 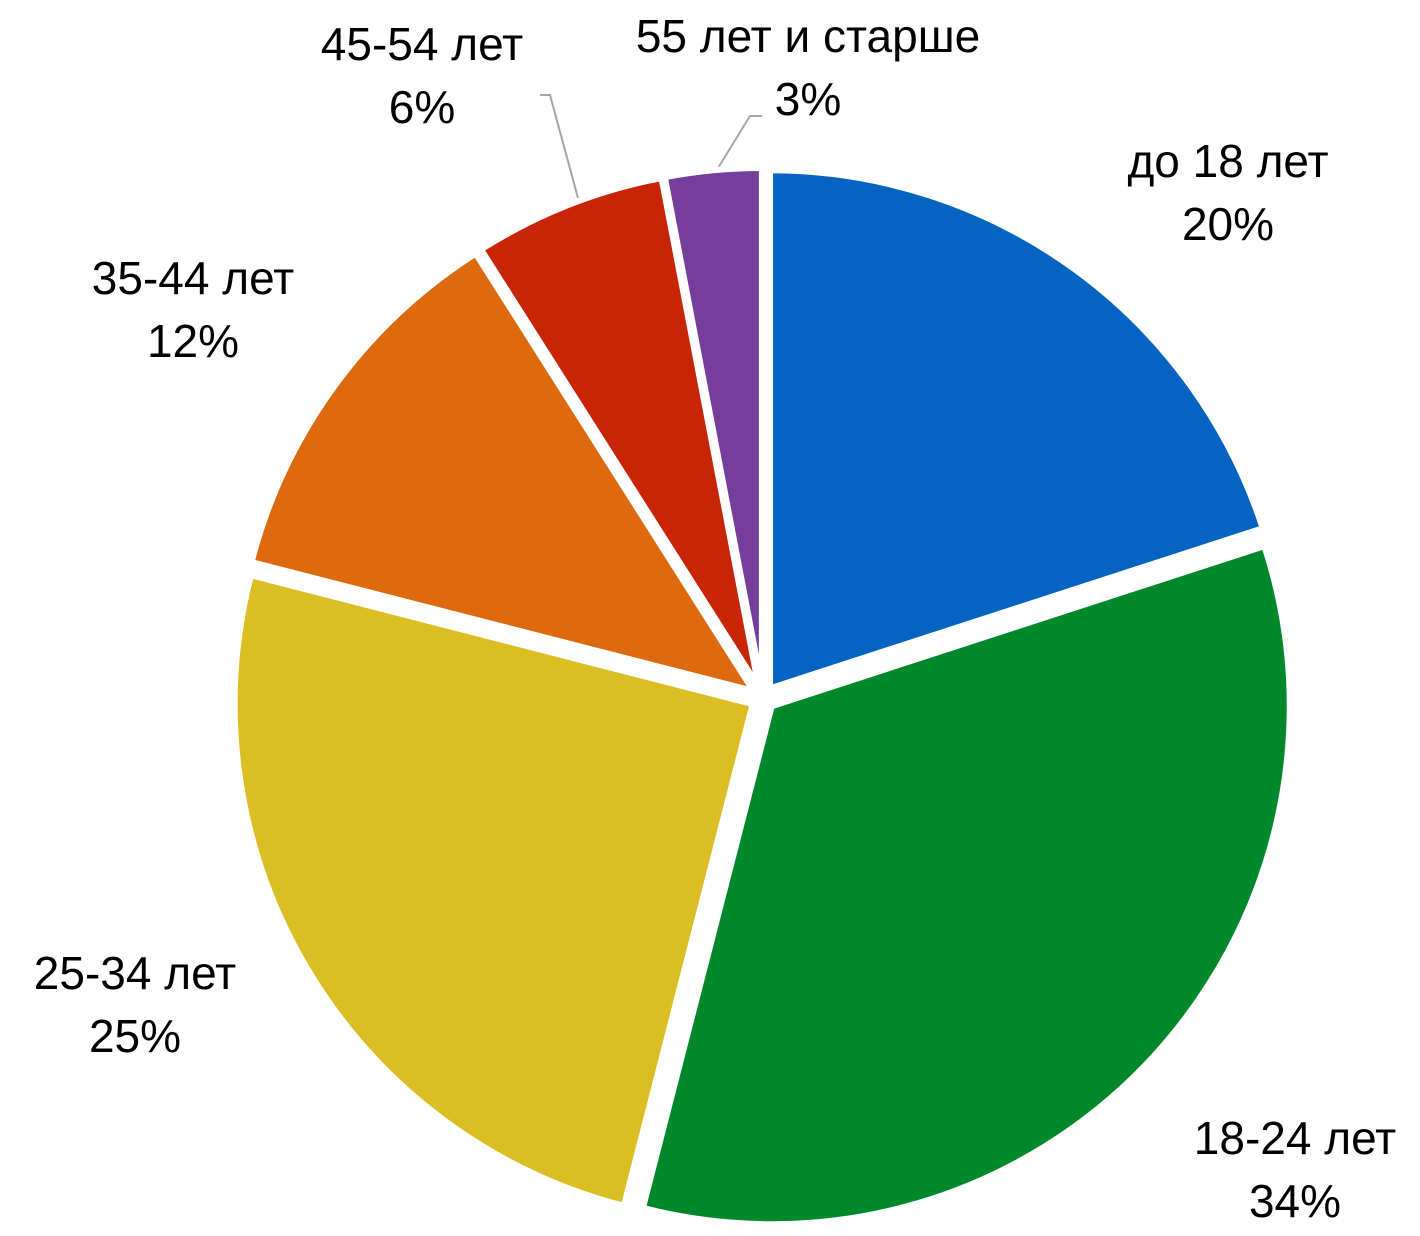 I want to click on slice-value-label: 12%, so click(x=193, y=341).